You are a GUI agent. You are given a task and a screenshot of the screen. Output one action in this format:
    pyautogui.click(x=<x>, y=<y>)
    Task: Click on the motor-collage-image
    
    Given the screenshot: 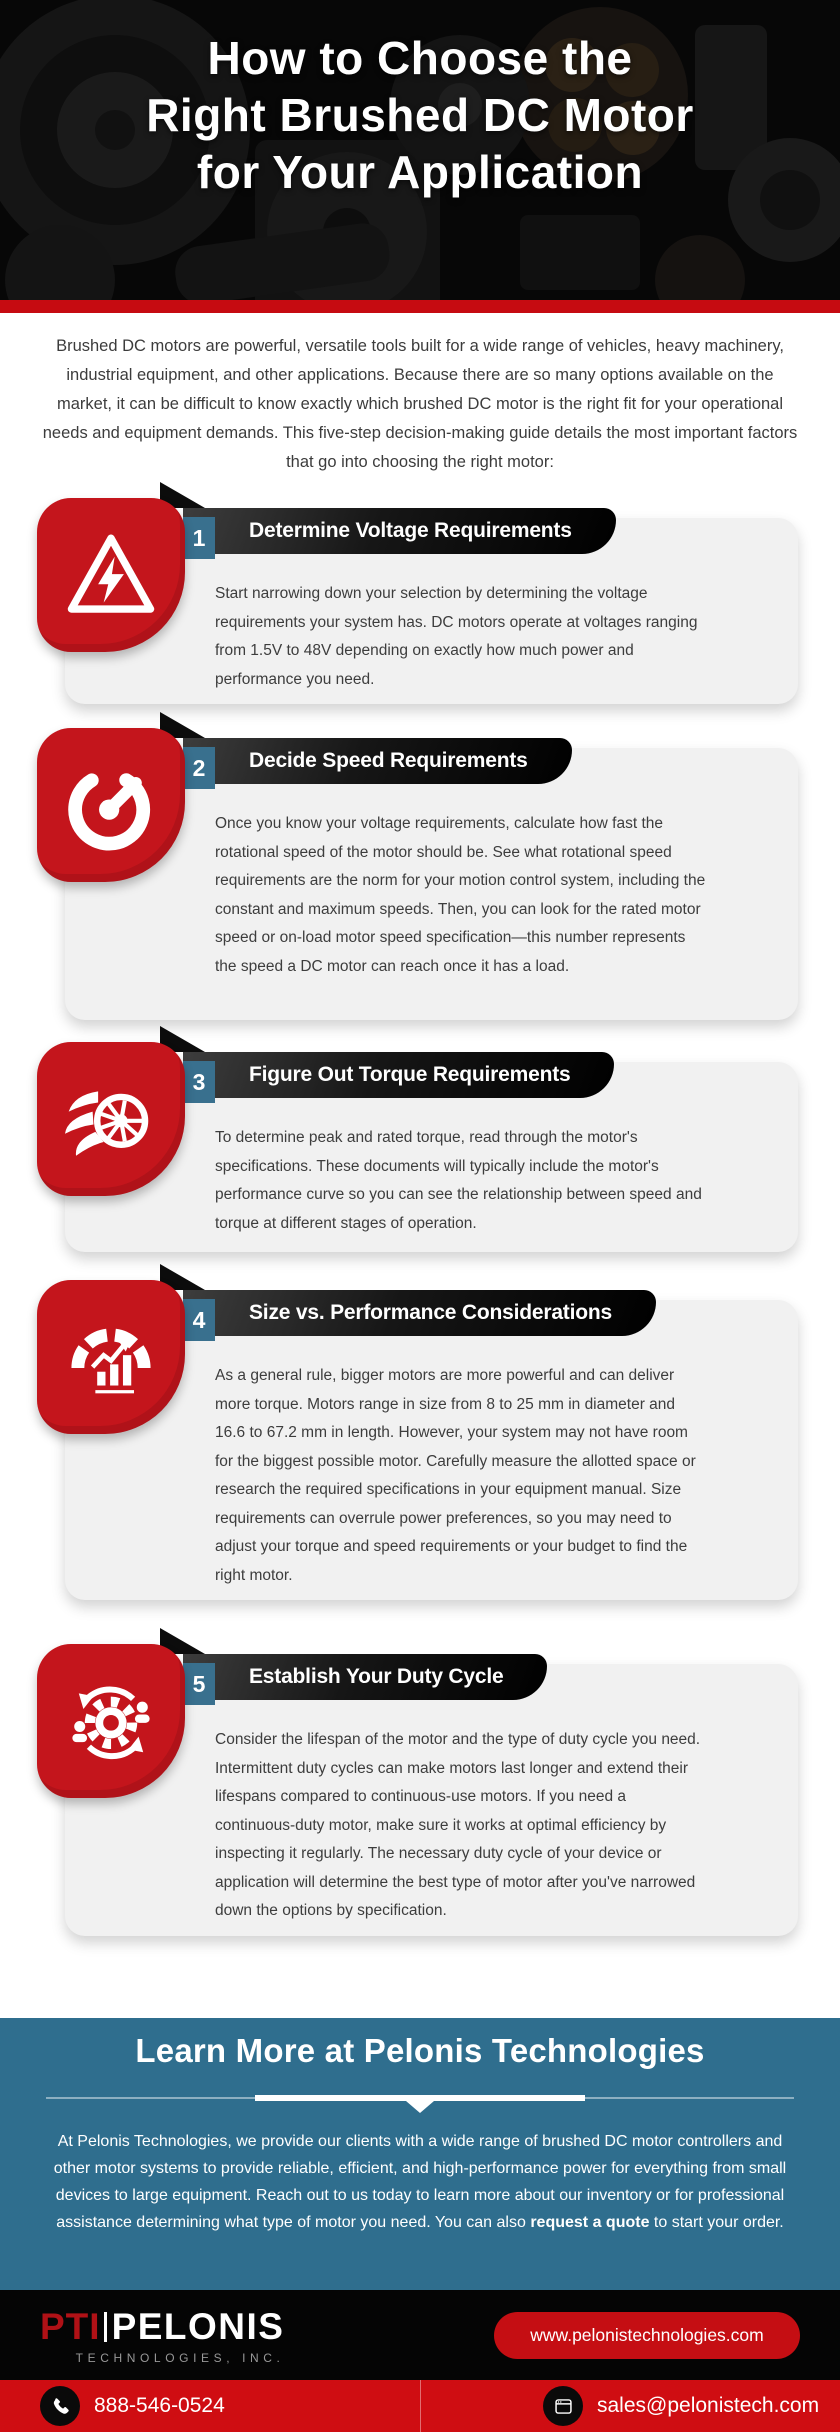 What is the action you would take?
    pyautogui.click(x=420, y=150)
    